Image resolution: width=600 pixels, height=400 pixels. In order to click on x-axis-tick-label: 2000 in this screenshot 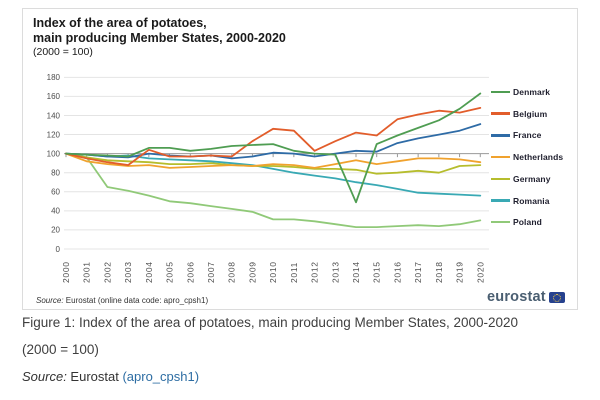, I will do `click(66, 272)`.